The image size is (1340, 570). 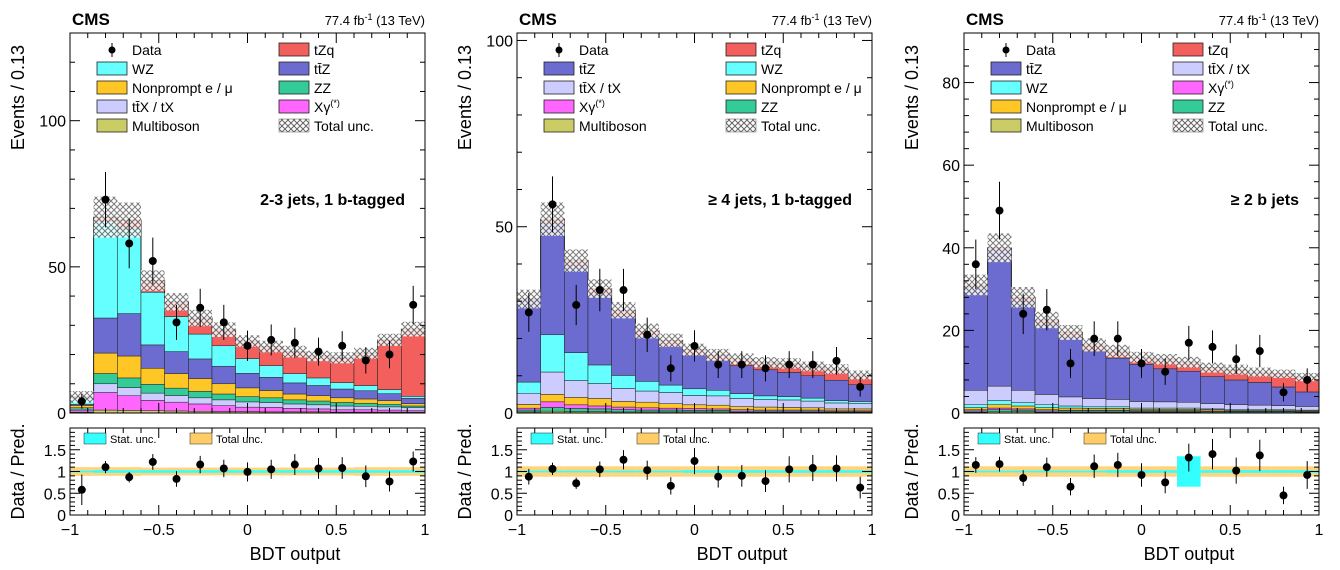 What do you see at coordinates (792, 20) in the screenshot?
I see `lumi-value: 77.4 fb` at bounding box center [792, 20].